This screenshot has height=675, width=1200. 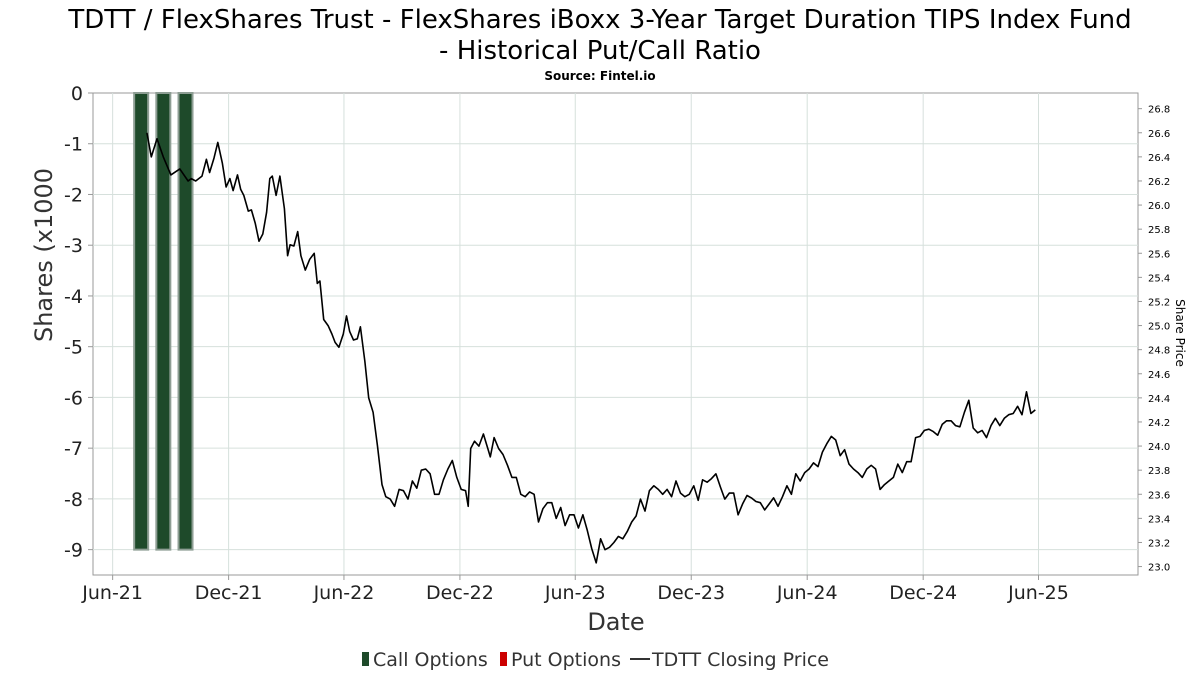 I want to click on x-tick-label: Dec-23, so click(x=691, y=593).